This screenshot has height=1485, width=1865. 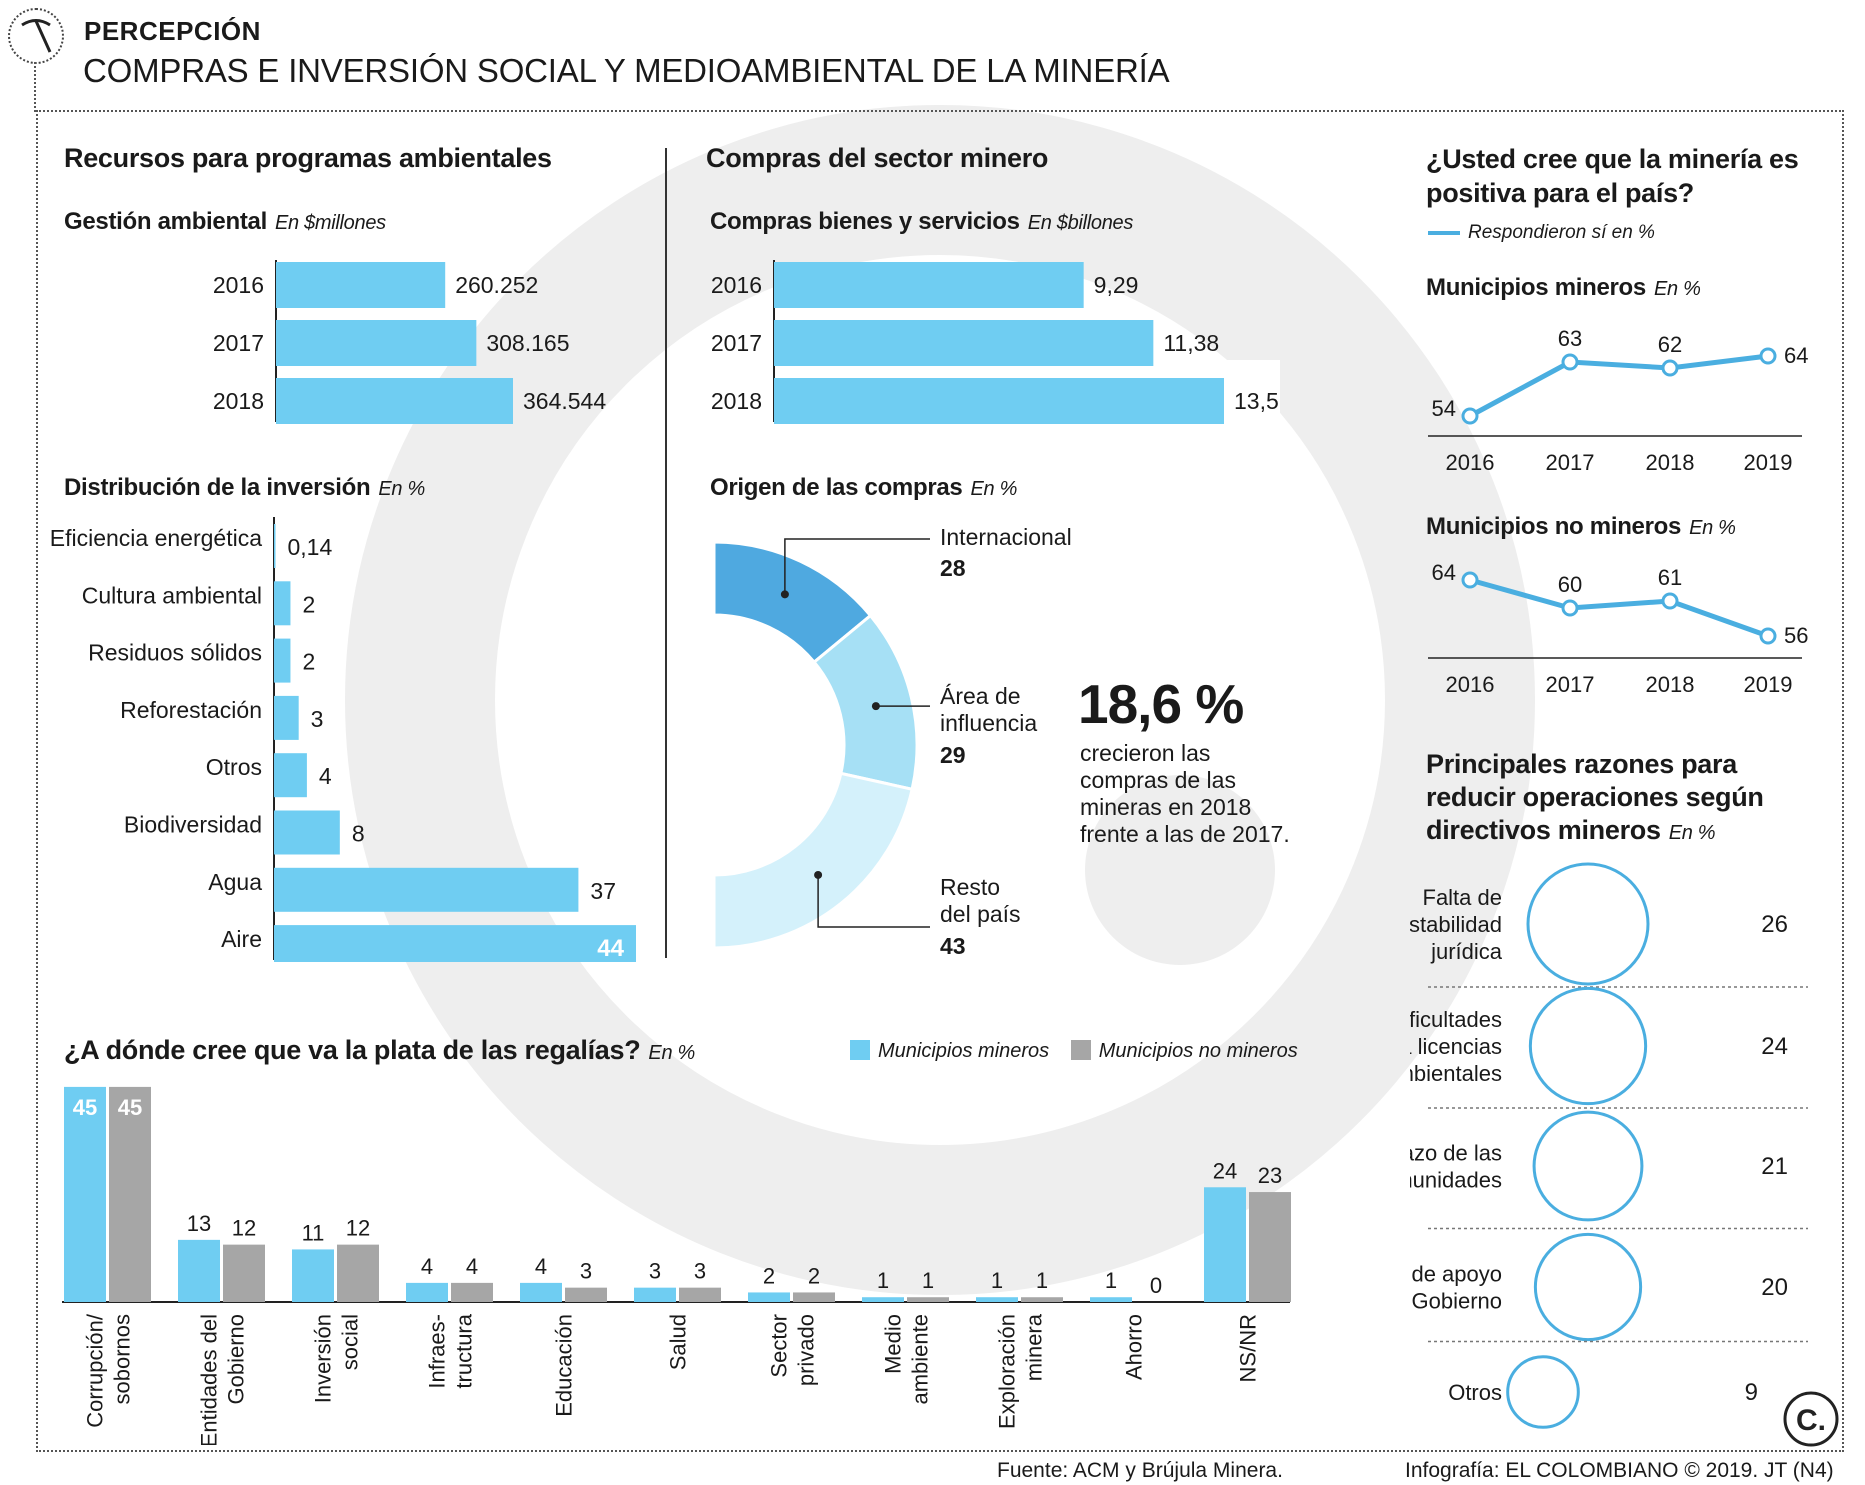 I want to click on bubble-value: 9, so click(x=1751, y=1392).